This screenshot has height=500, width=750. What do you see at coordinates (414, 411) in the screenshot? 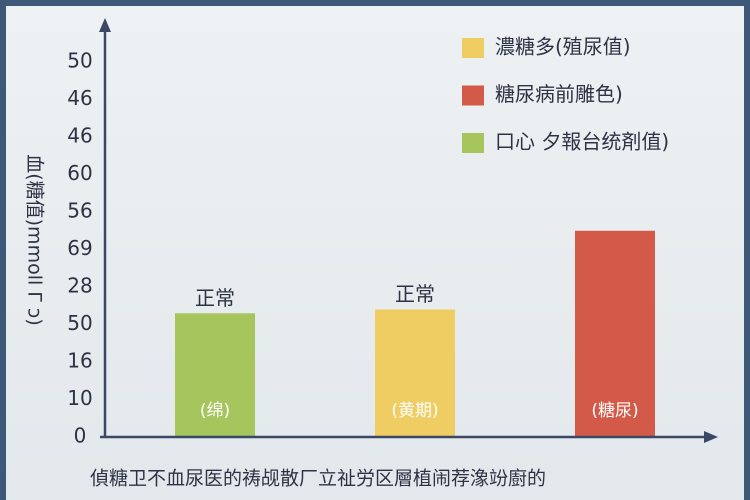
I see `bar-category-label: (黄期)` at bounding box center [414, 411].